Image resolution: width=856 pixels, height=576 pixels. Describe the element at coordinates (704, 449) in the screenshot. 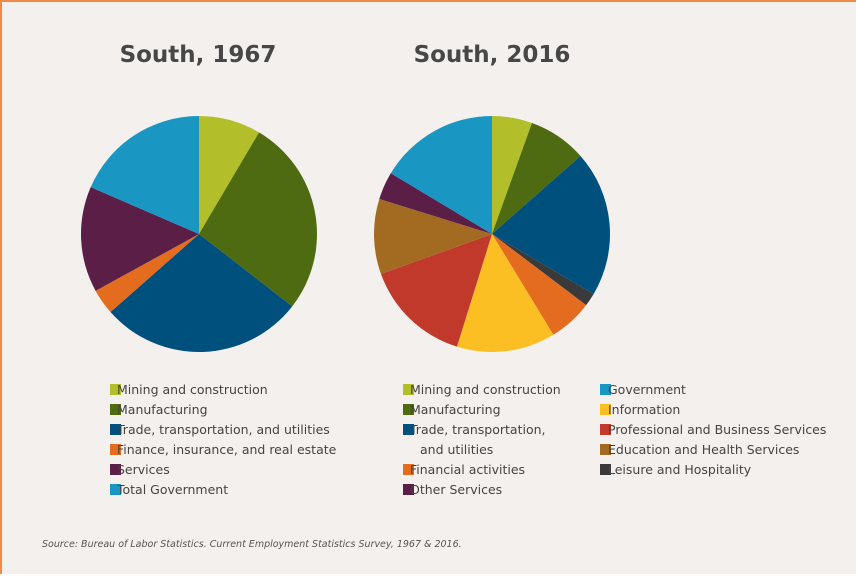

I see `legend-label: Education and Health Services` at that location.